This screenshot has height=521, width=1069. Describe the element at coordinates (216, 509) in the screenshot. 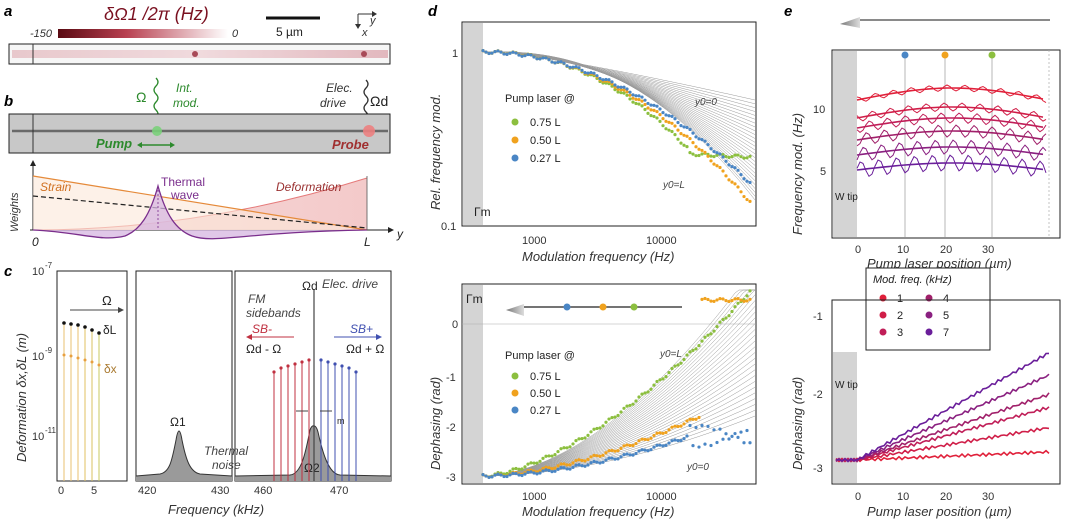

I see `c-xlabel: Frequency (kHz)` at that location.